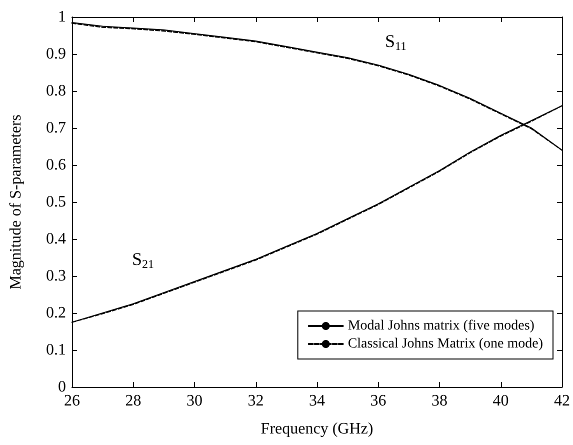 The image size is (573, 445). What do you see at coordinates (72, 401) in the screenshot?
I see `x-tick-label: 26` at bounding box center [72, 401].